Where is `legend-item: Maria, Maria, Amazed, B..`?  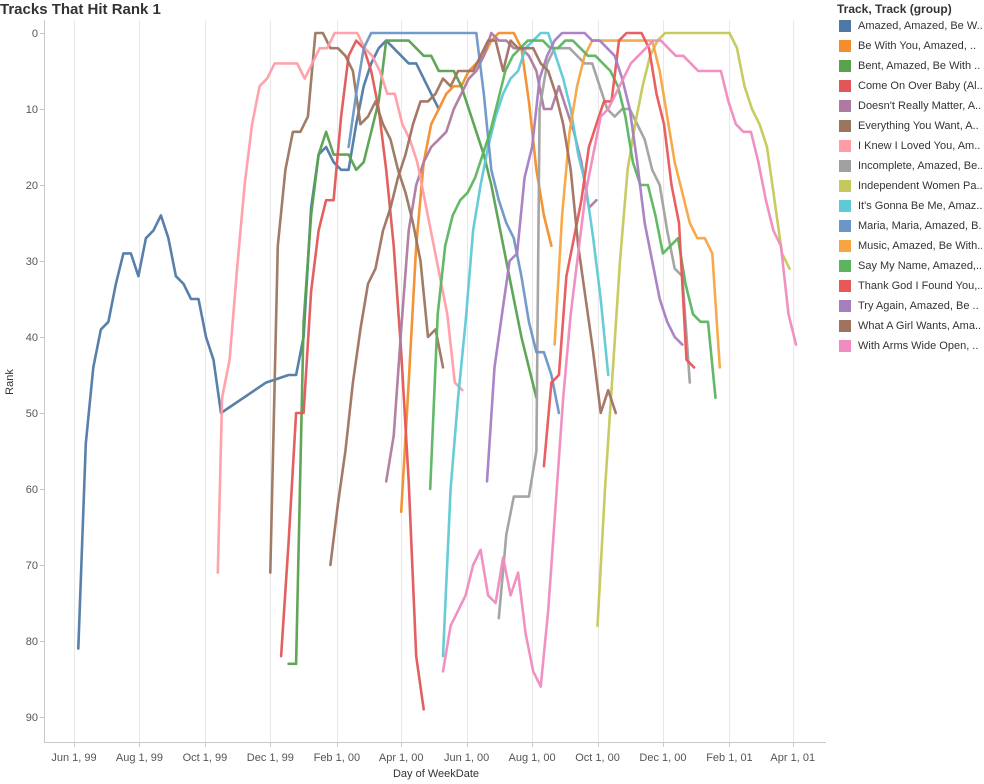 legend-item: Maria, Maria, Amazed, B.. is located at coordinates (911, 225).